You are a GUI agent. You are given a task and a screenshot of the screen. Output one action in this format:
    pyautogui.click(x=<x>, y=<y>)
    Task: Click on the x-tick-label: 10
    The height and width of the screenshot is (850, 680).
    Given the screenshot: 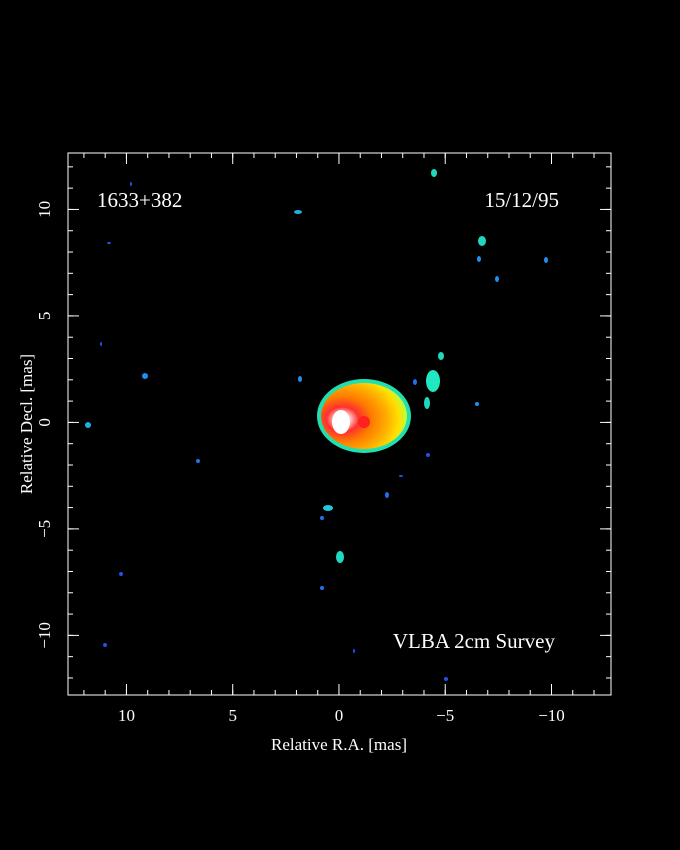 What is the action you would take?
    pyautogui.click(x=126, y=715)
    